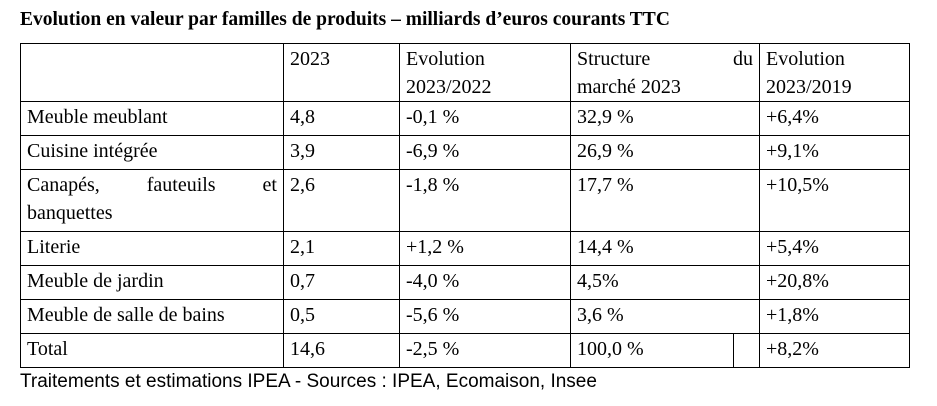  What do you see at coordinates (746, 350) in the screenshot?
I see `cell-spacer` at bounding box center [746, 350].